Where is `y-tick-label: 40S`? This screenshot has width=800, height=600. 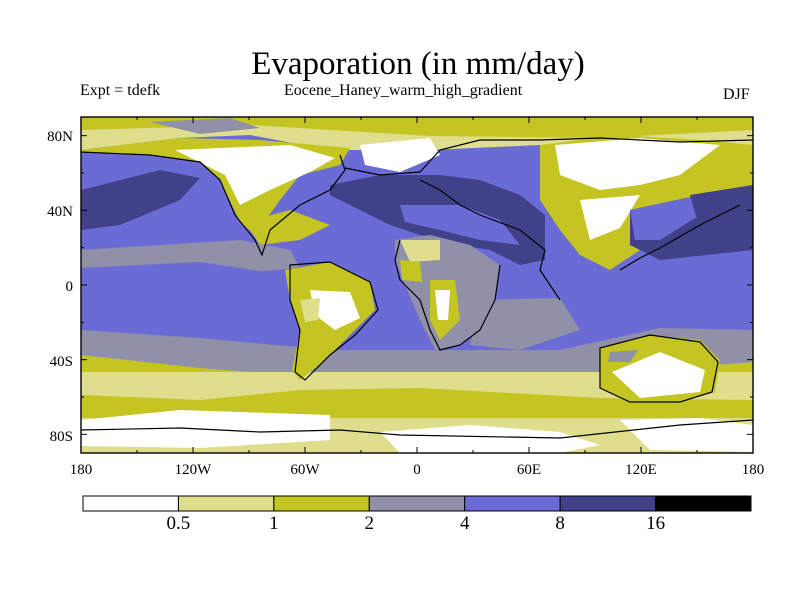 y-tick-label: 40S is located at coordinates (61, 362).